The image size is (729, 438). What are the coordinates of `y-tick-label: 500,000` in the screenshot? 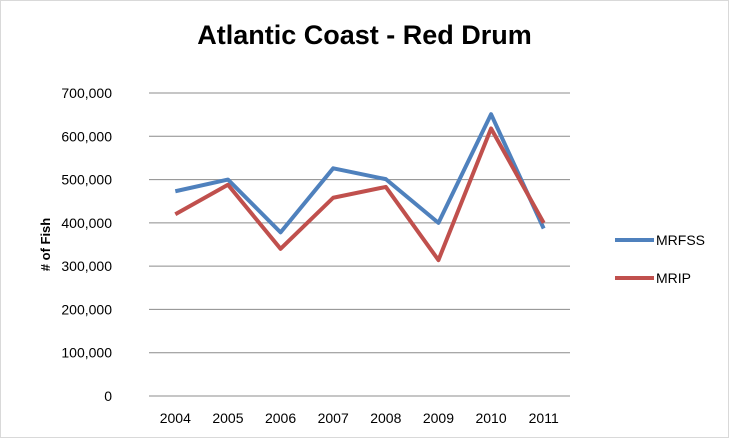 It's located at (86, 180).